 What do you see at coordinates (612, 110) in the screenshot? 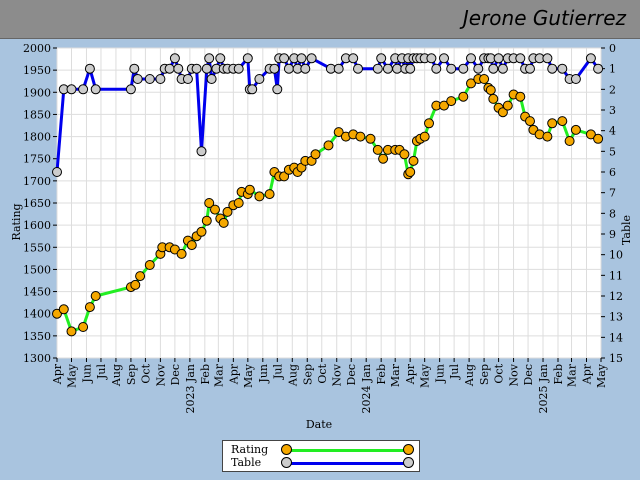
I see `right-tick-label: 3` at bounding box center [612, 110].